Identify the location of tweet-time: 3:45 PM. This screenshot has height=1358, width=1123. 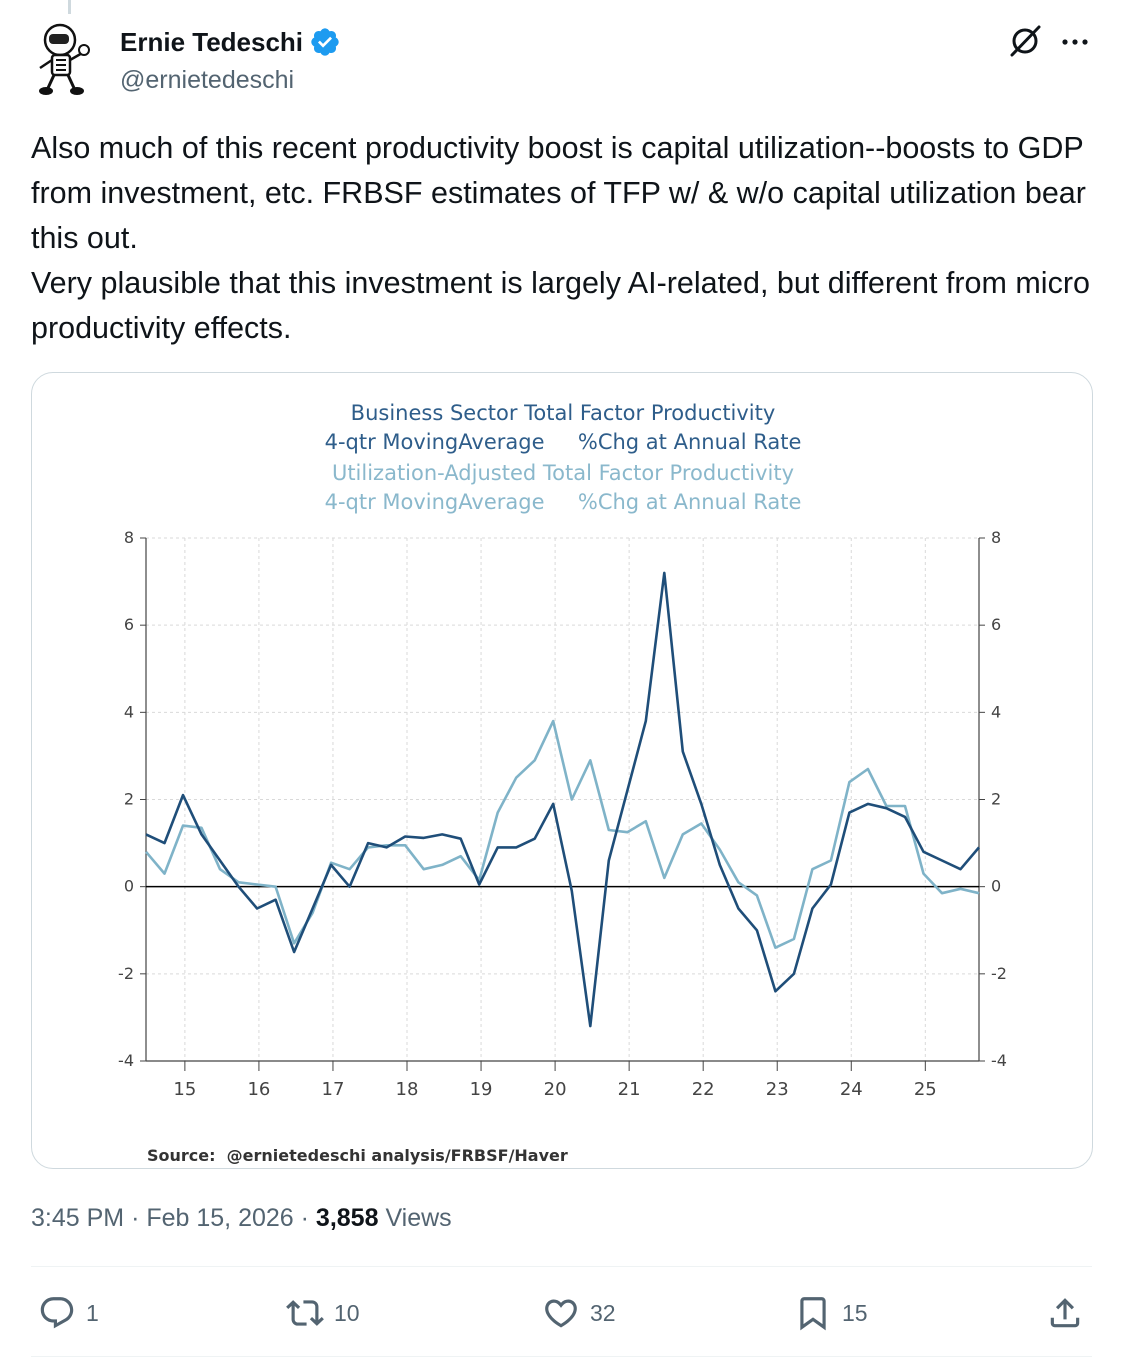
(78, 1218).